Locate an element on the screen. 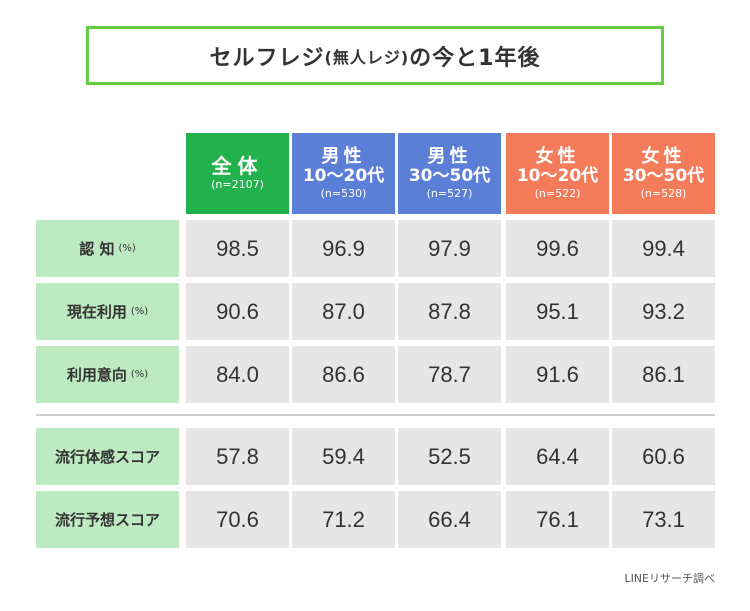 This screenshot has height=611, width=750. table-cell: 87.0 is located at coordinates (343, 311).